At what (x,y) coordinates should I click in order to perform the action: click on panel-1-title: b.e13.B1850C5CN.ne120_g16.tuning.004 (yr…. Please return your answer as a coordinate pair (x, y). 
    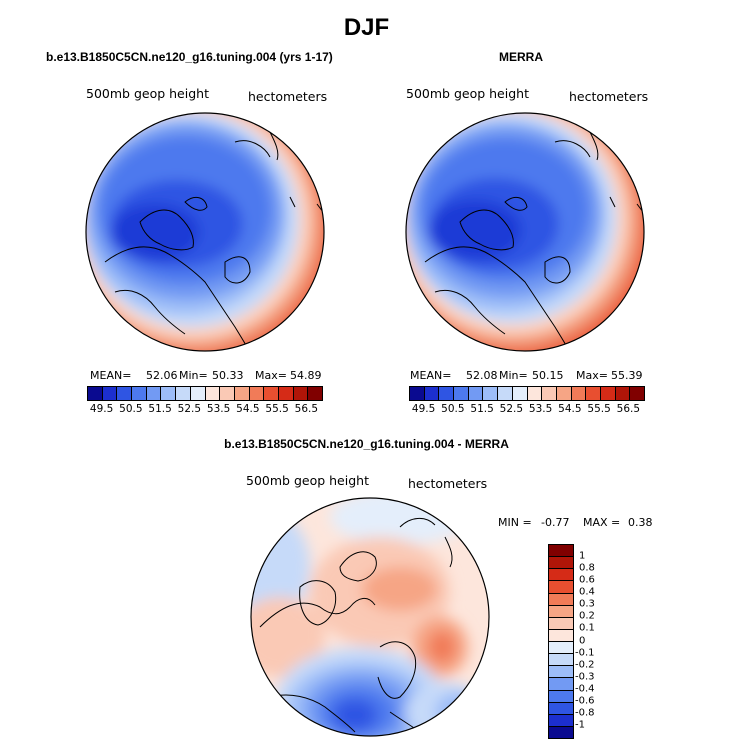
    Looking at the image, I should click on (189, 57).